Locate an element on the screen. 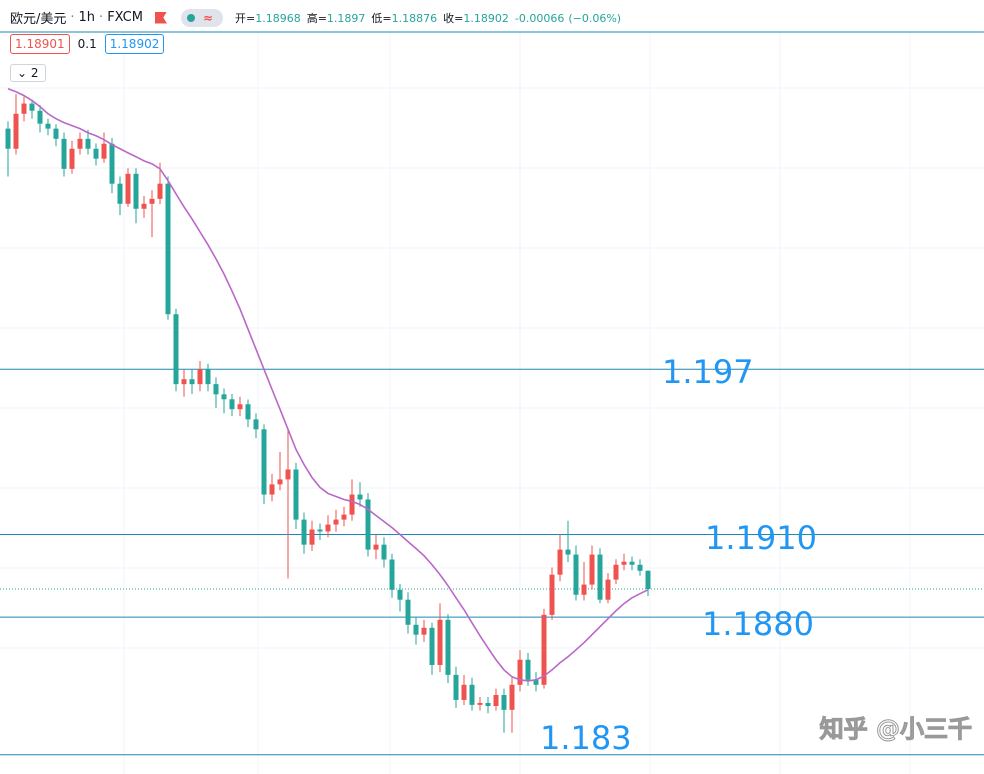  change-value: -0.00066 is located at coordinates (539, 18).